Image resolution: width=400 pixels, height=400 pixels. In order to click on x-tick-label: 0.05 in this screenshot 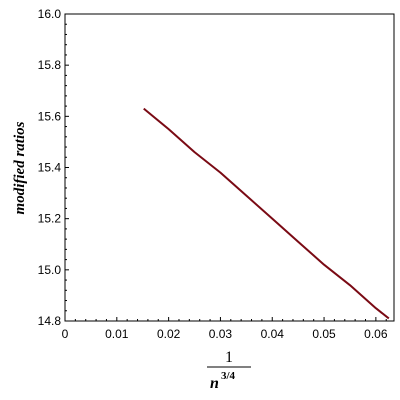, I will do `click(324, 334)`.